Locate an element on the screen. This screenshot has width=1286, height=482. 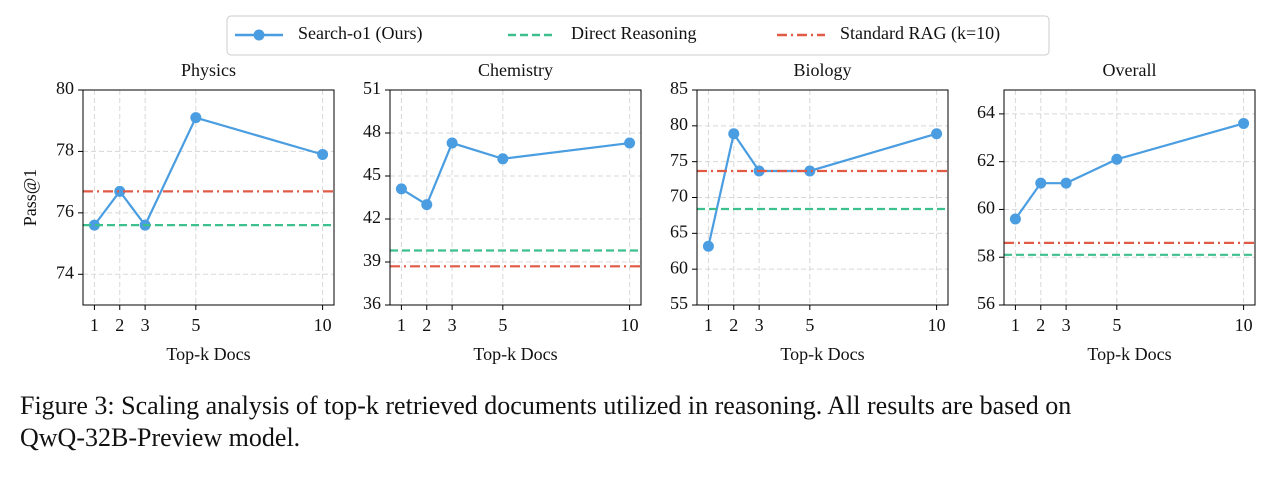
y-tick-label: 76 is located at coordinates (65, 211).